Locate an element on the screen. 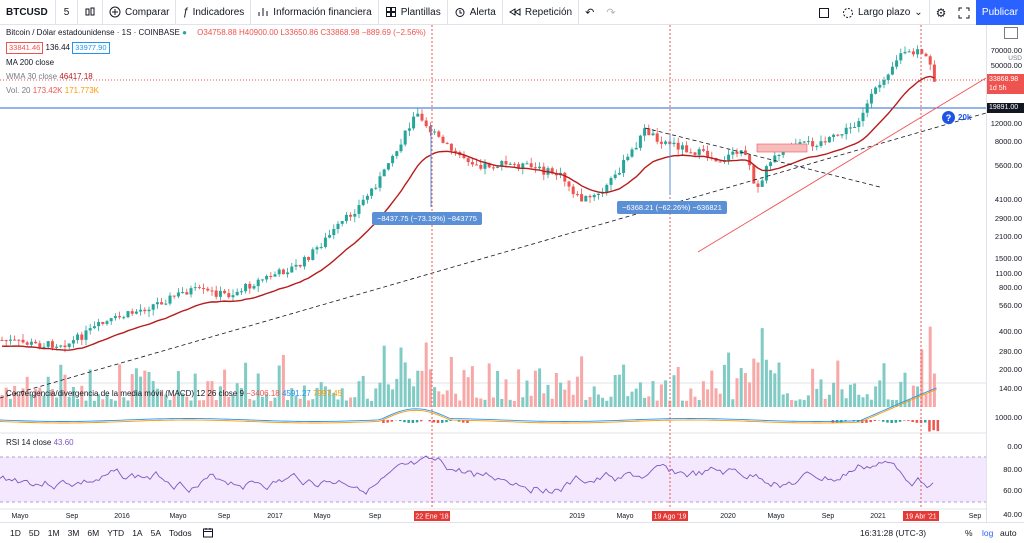 This screenshot has width=1024, height=543. publish-button: Publicar is located at coordinates (1000, 12).